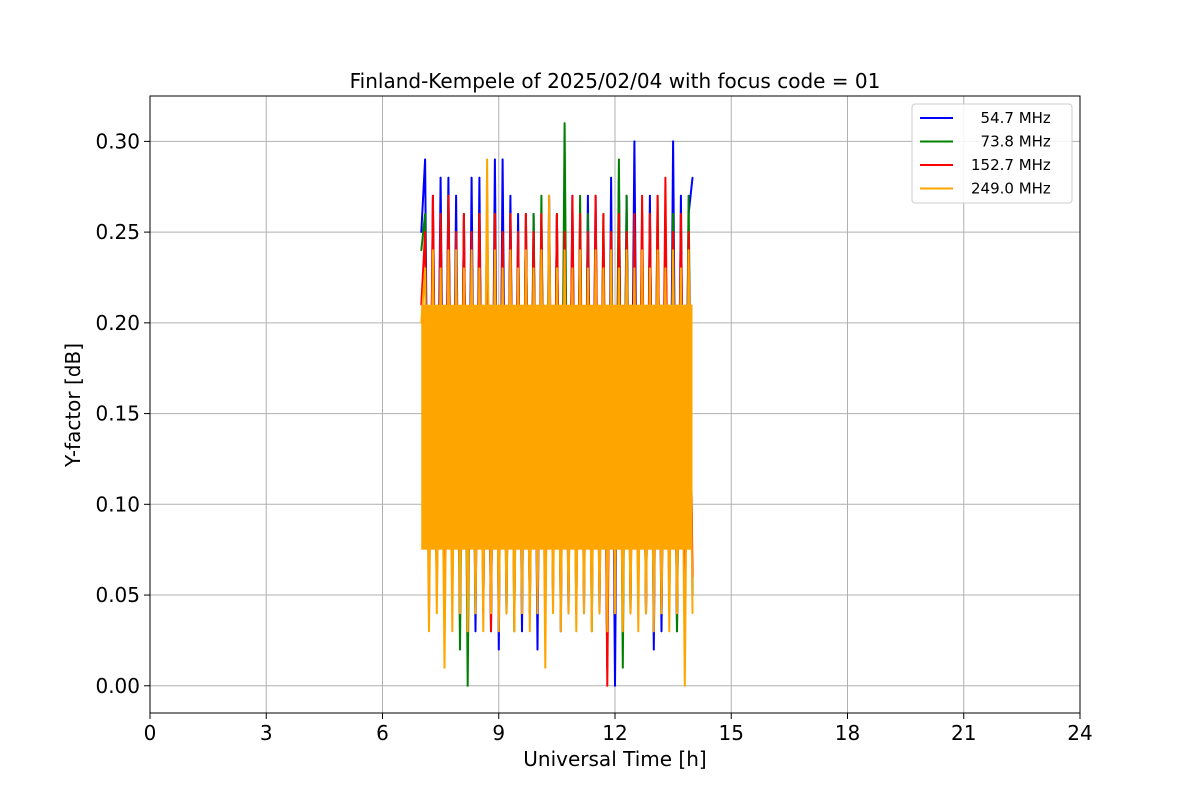 This screenshot has height=800, width=1200. I want to click on x-tick-label: 21, so click(963, 733).